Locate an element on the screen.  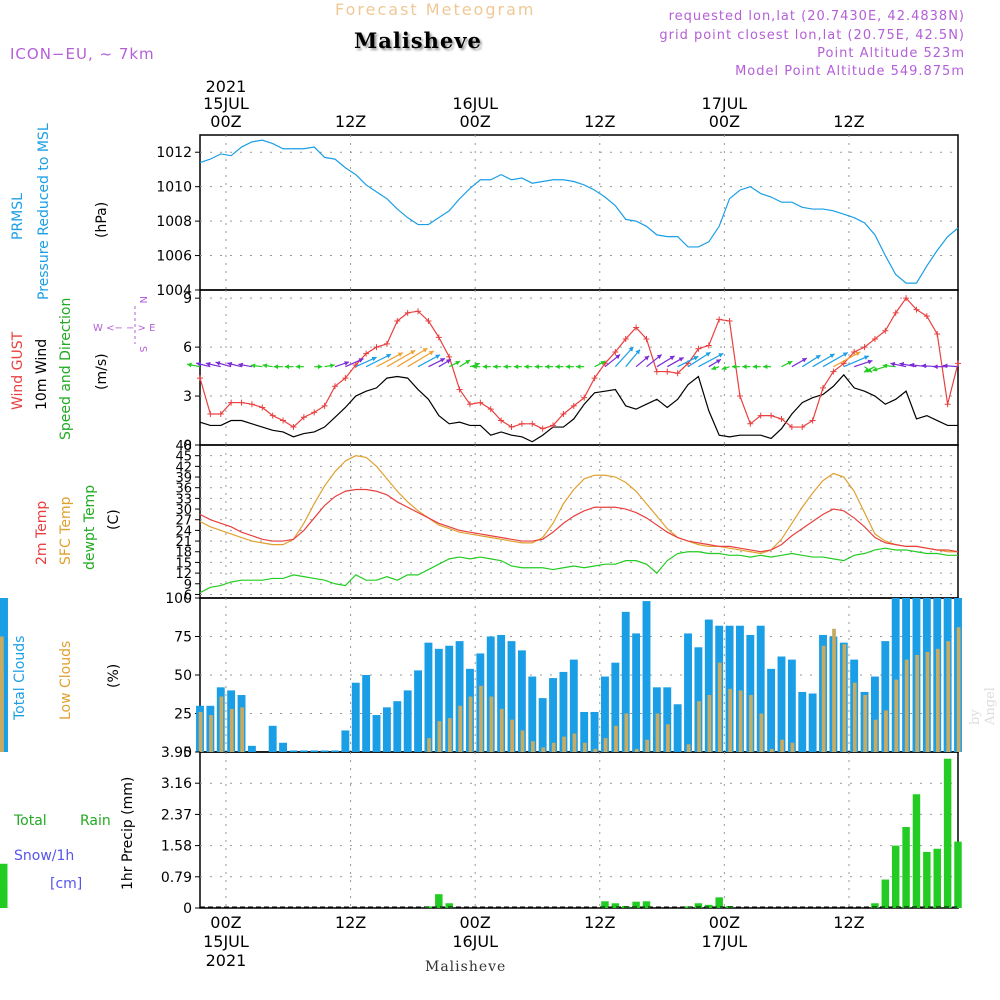
y-tick-label: 3.16 is located at coordinates (176, 784).